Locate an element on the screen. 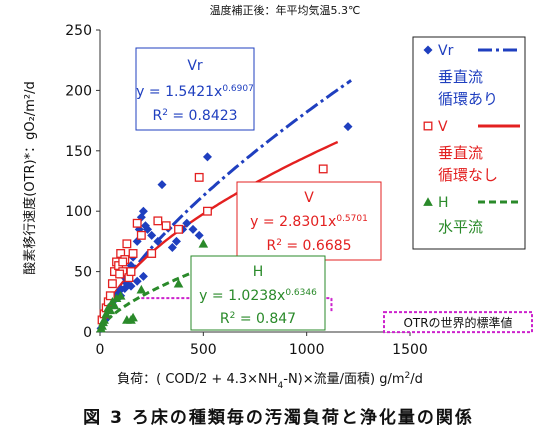 The image size is (557, 434). equation-box-vr is located at coordinates (195, 89).